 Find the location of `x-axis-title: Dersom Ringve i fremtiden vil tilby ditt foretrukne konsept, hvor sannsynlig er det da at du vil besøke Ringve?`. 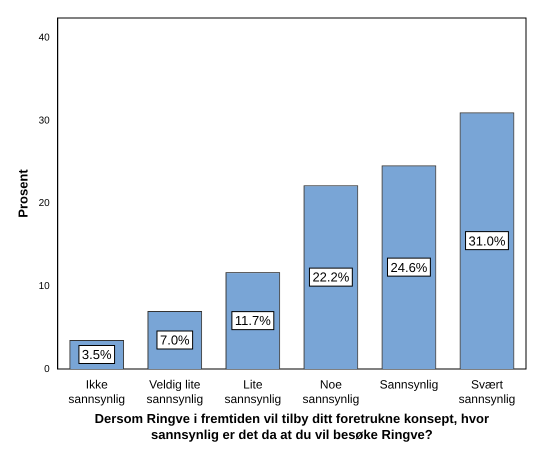

x-axis-title: Dersom Ringve i fremtiden vil tilby ditt foretrukne konsept, hvor sannsynlig er det da at du vil besøke Ringve? is located at coordinates (292, 426).